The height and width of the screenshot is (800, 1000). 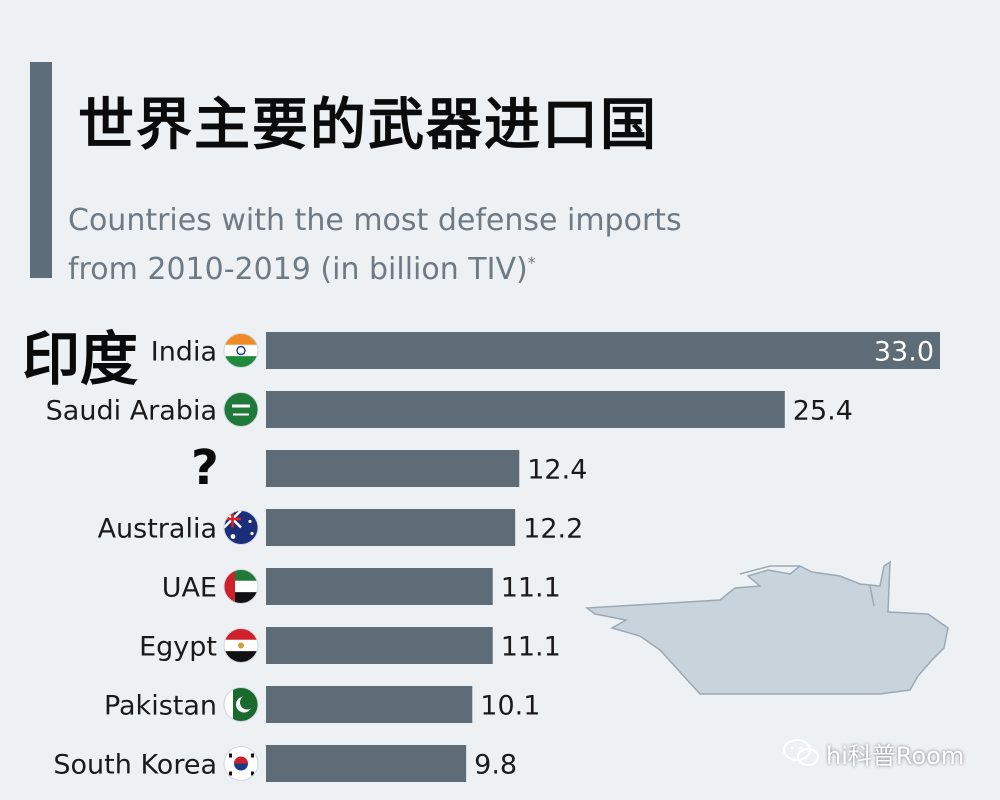 I want to click on accent-bar, so click(x=41, y=170).